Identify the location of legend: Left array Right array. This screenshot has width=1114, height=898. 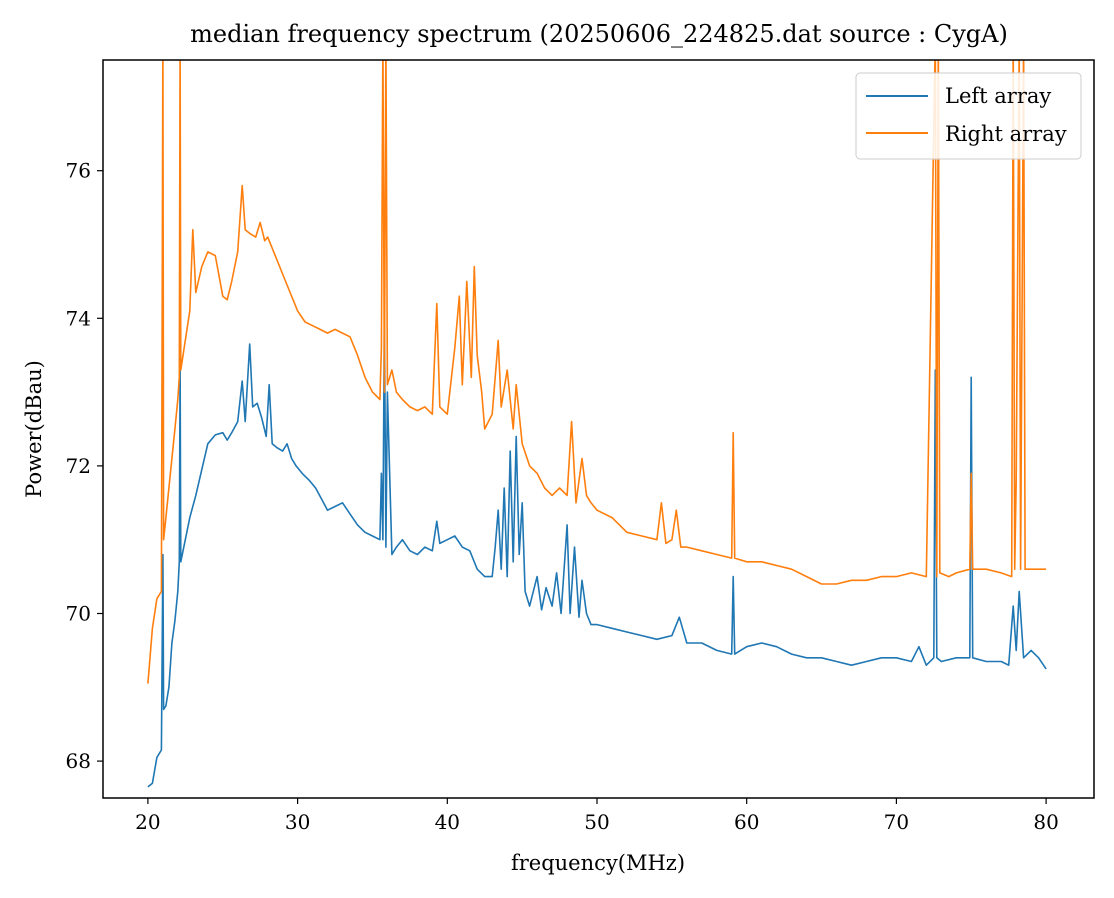
(968, 116).